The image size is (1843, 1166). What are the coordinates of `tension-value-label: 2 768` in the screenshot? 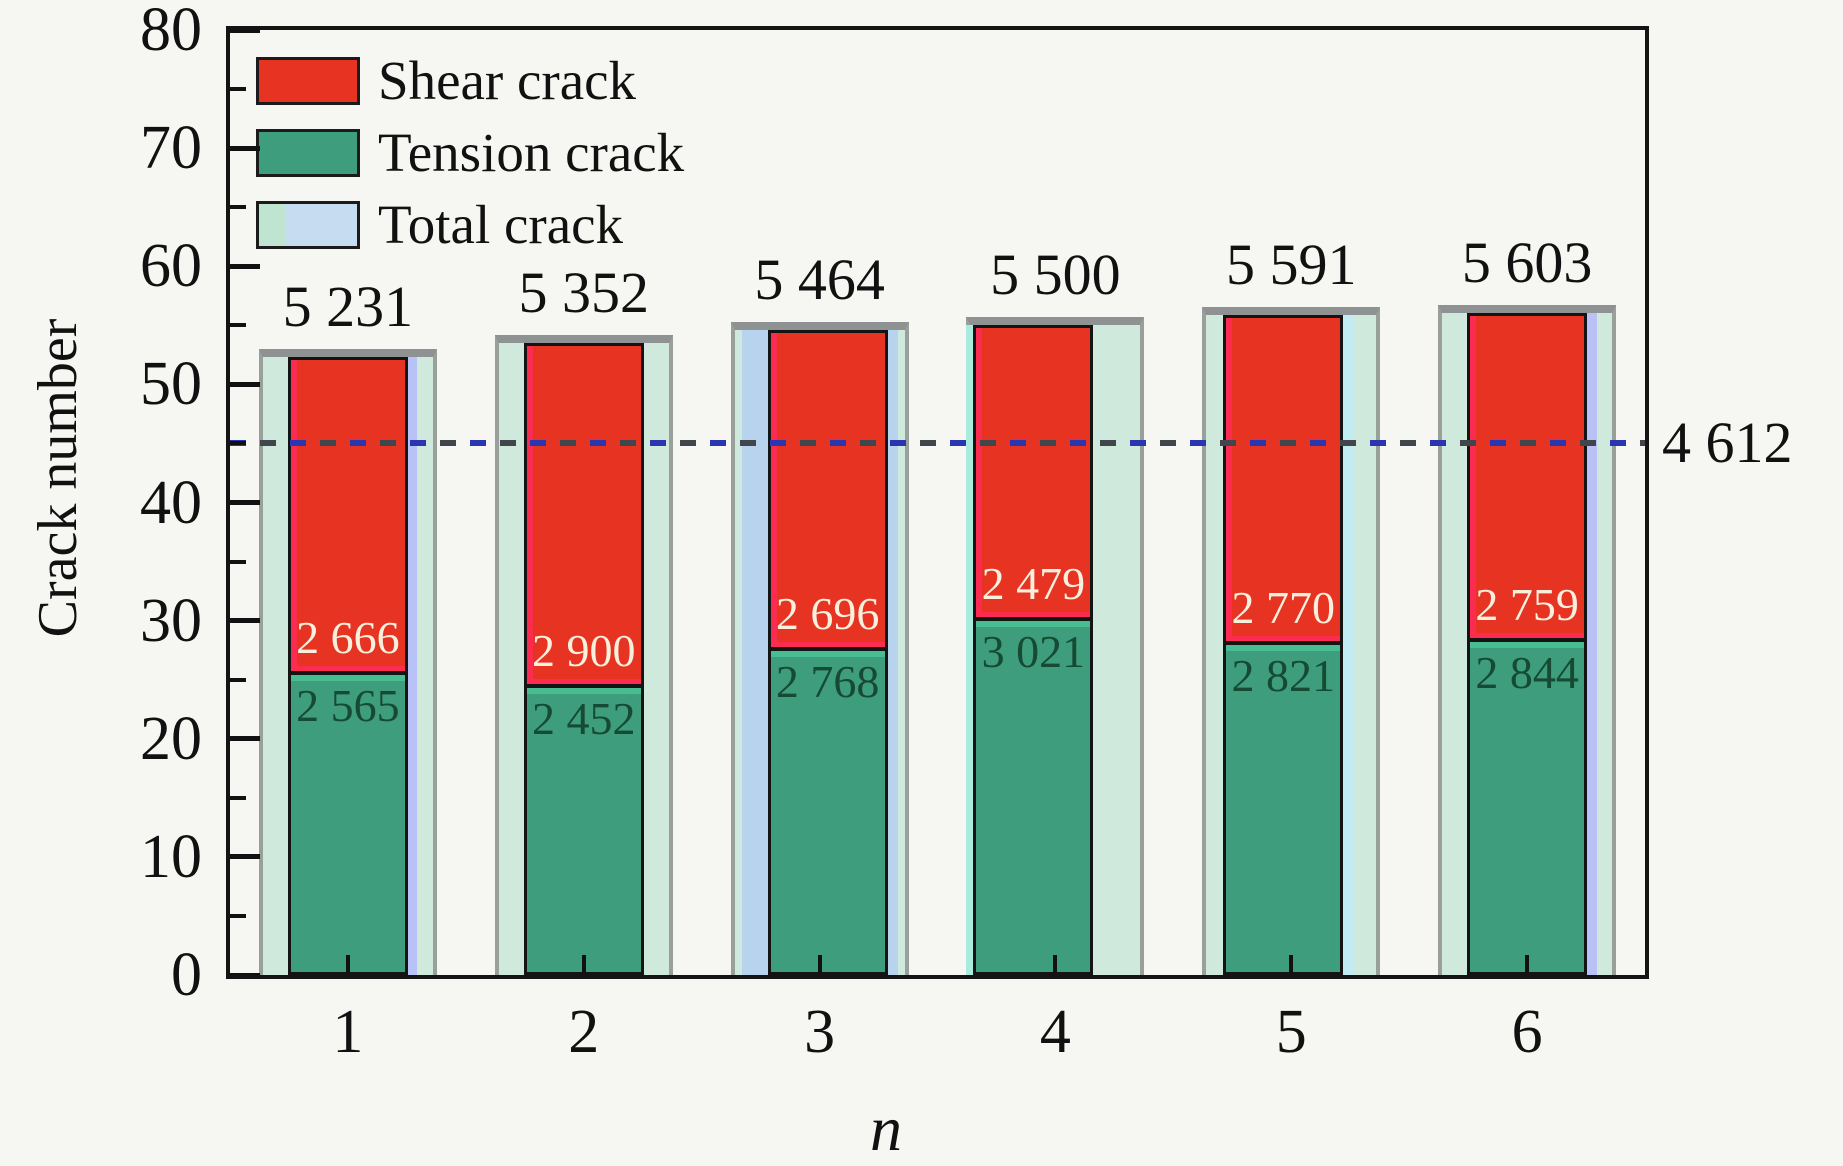 It's located at (827, 682).